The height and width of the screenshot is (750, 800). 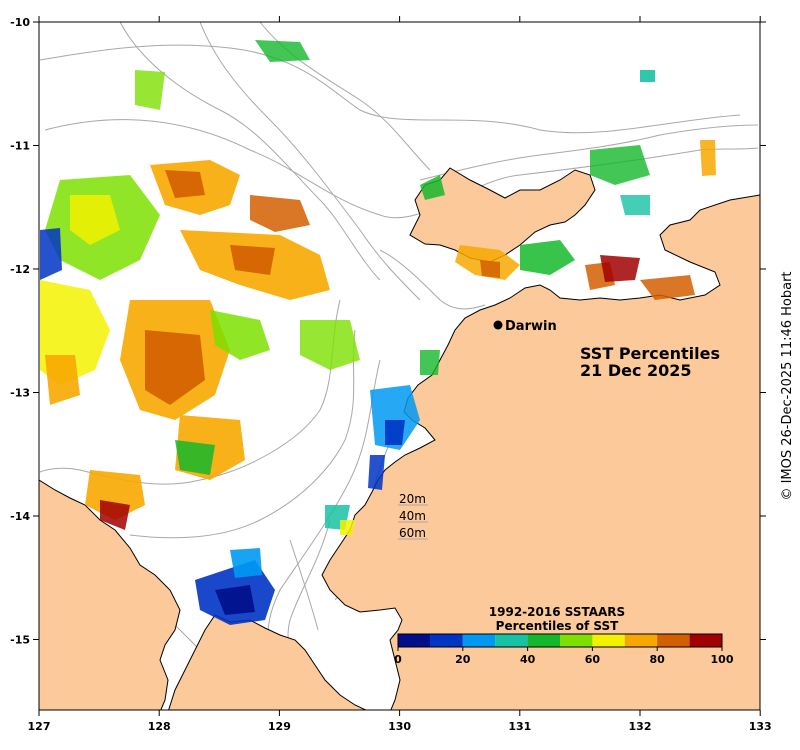 What do you see at coordinates (593, 659) in the screenshot?
I see `colorbar-tick-label: 60` at bounding box center [593, 659].